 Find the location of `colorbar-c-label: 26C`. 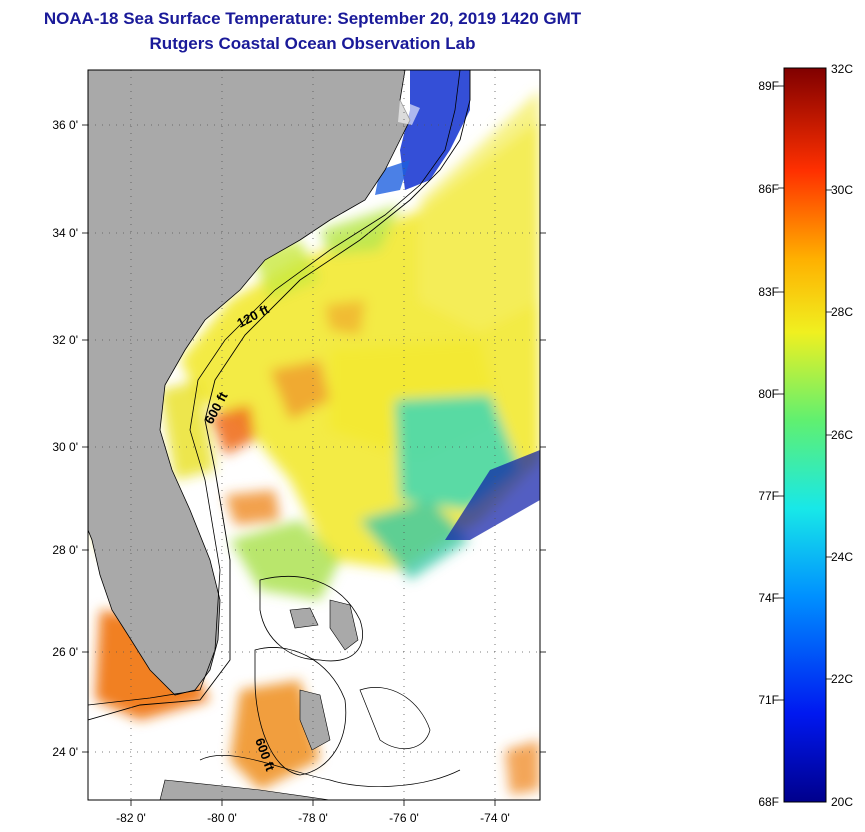

colorbar-c-label: 26C is located at coordinates (842, 435).